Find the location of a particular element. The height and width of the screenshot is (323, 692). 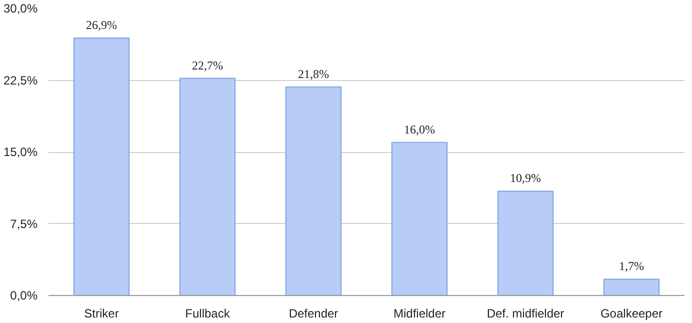

y-tick-label: 30,0% is located at coordinates (20, 9).